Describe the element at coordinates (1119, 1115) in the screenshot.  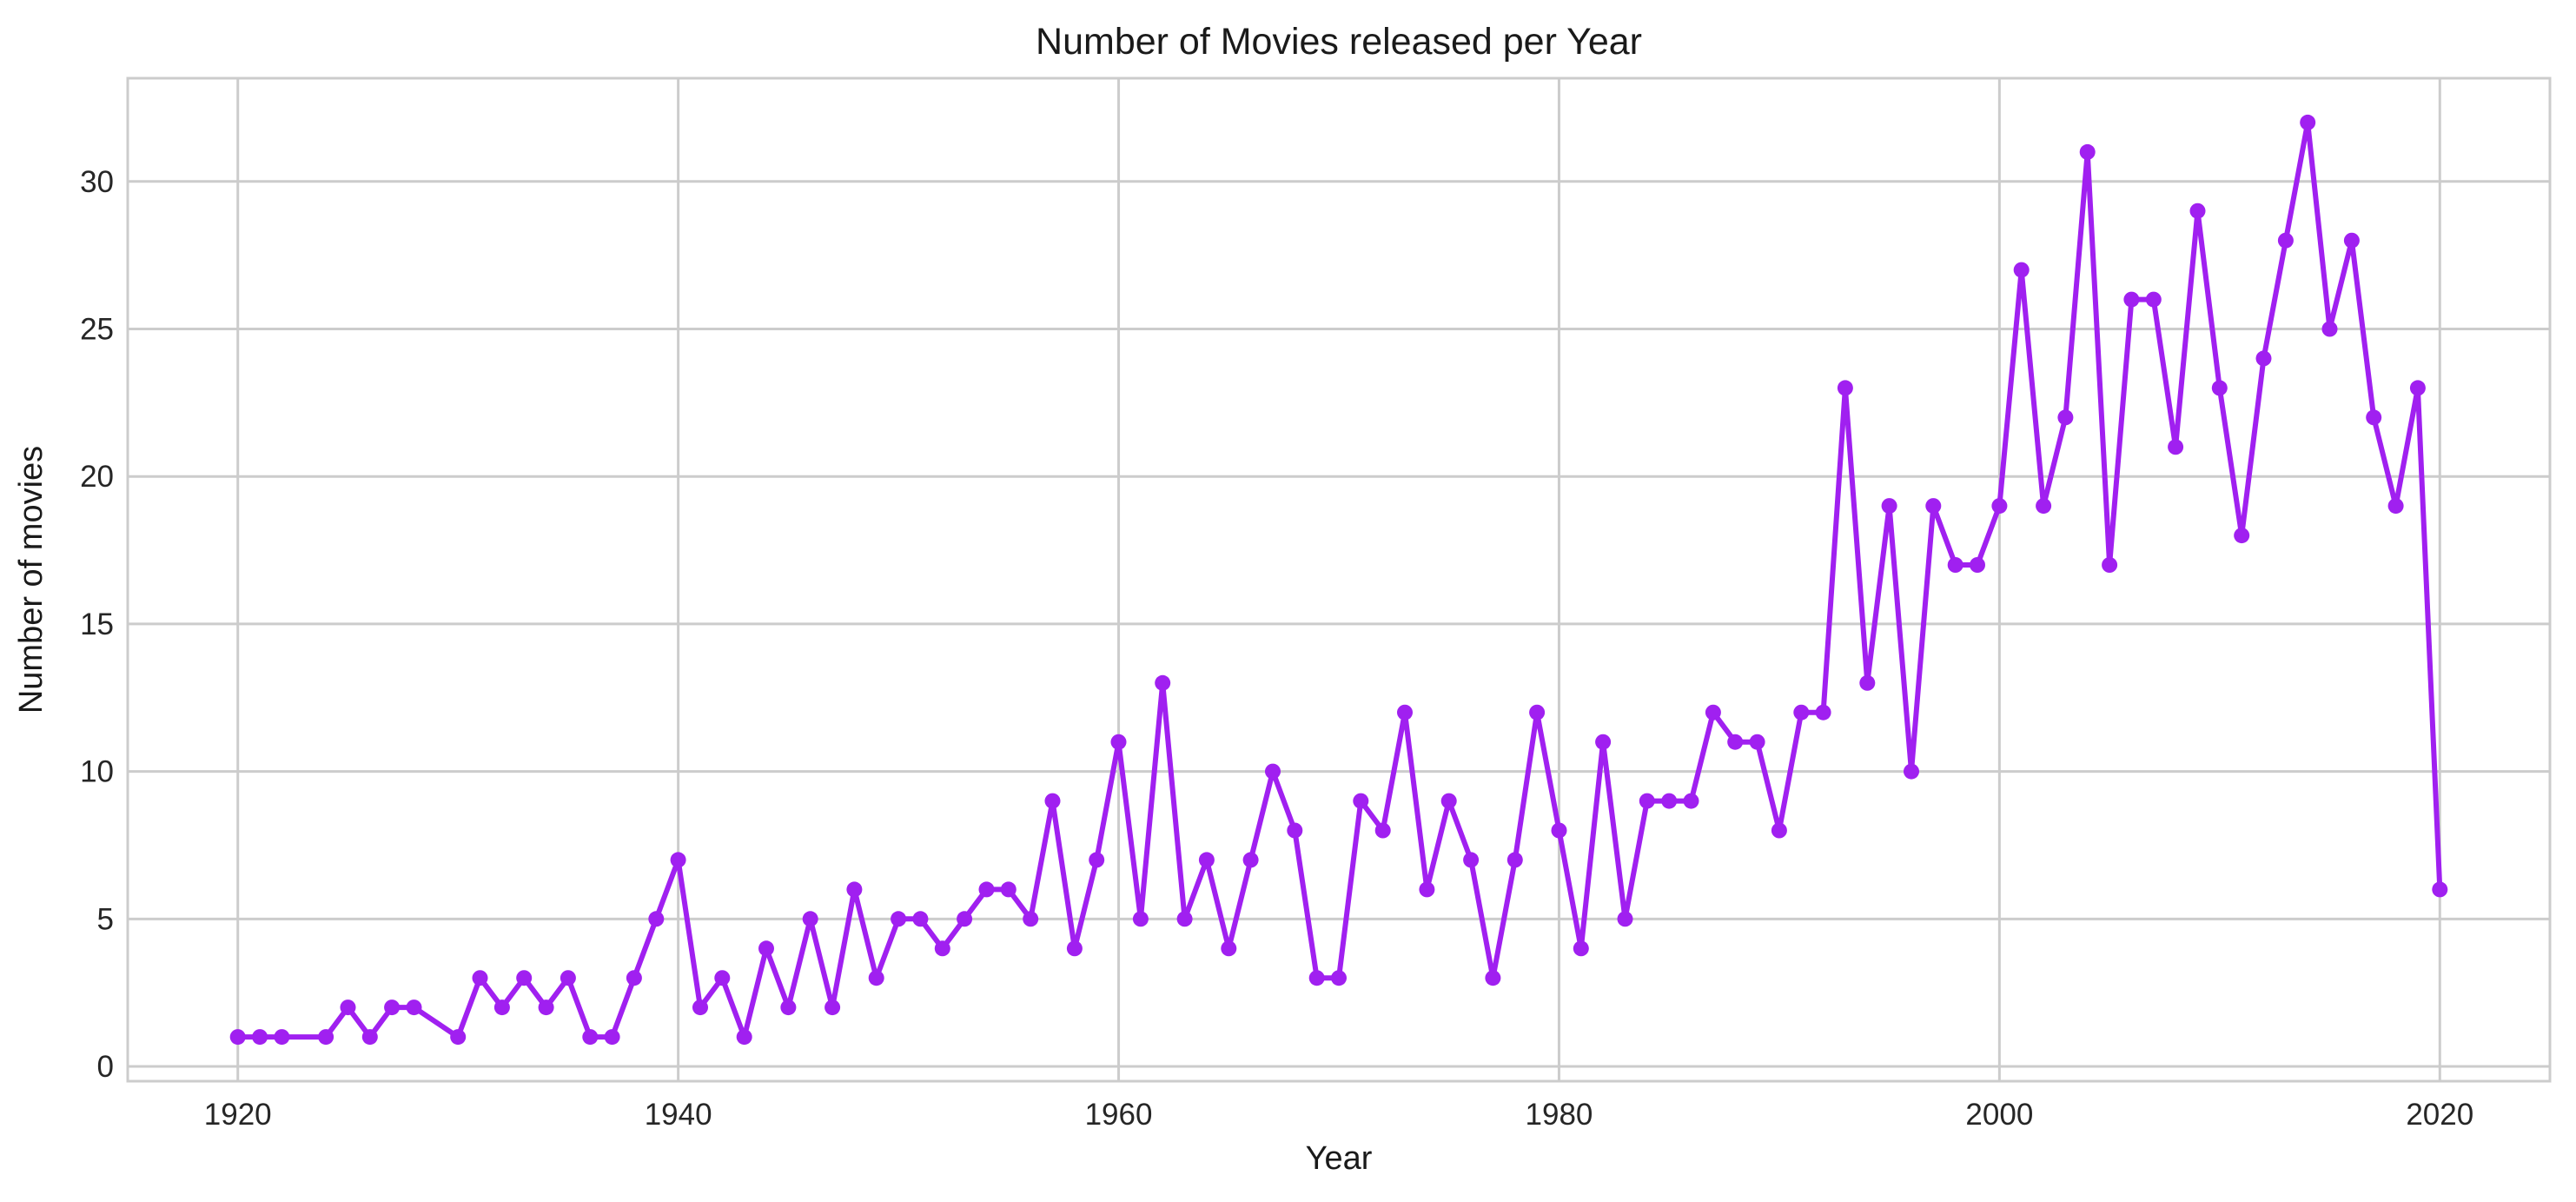
I see `x-tick-label: 1960` at that location.